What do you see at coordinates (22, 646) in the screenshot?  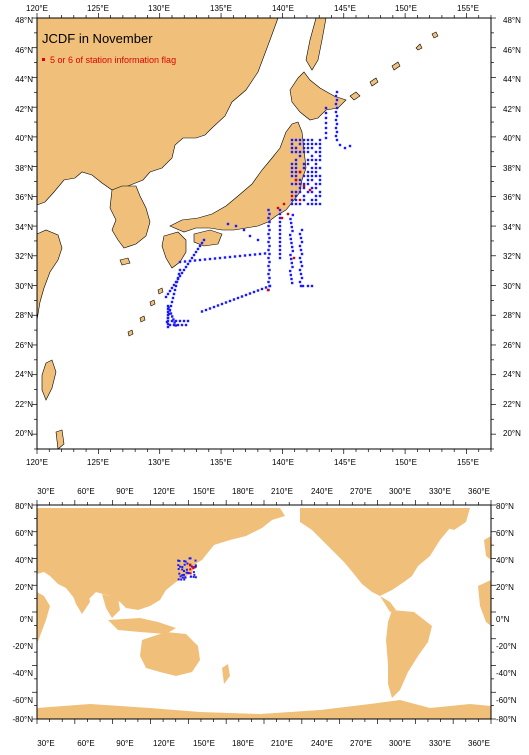 I see `lat-label: -20°N` at bounding box center [22, 646].